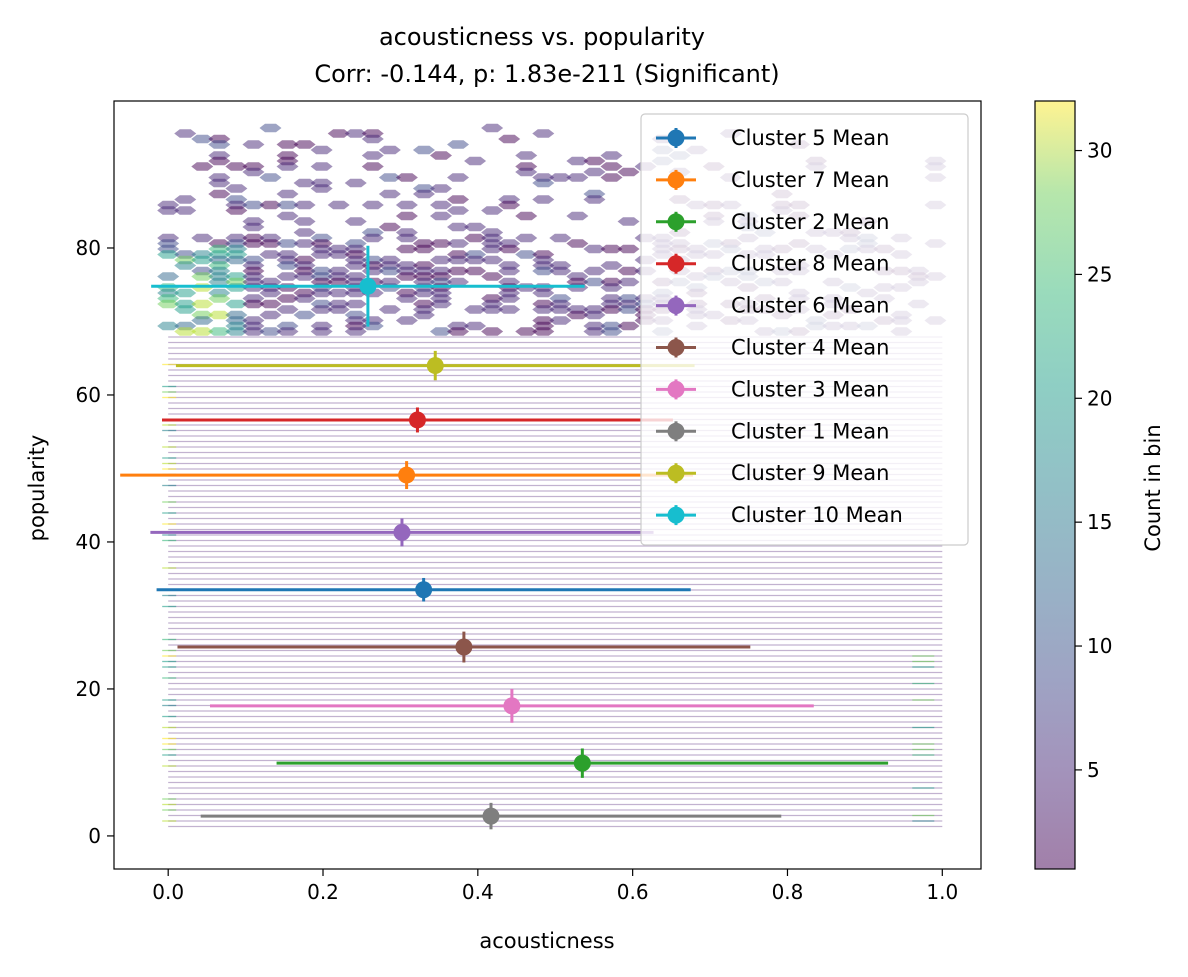 The image size is (1188, 977). Describe the element at coordinates (810, 264) in the screenshot. I see `legend-label: Cluster 8 Mean` at that location.